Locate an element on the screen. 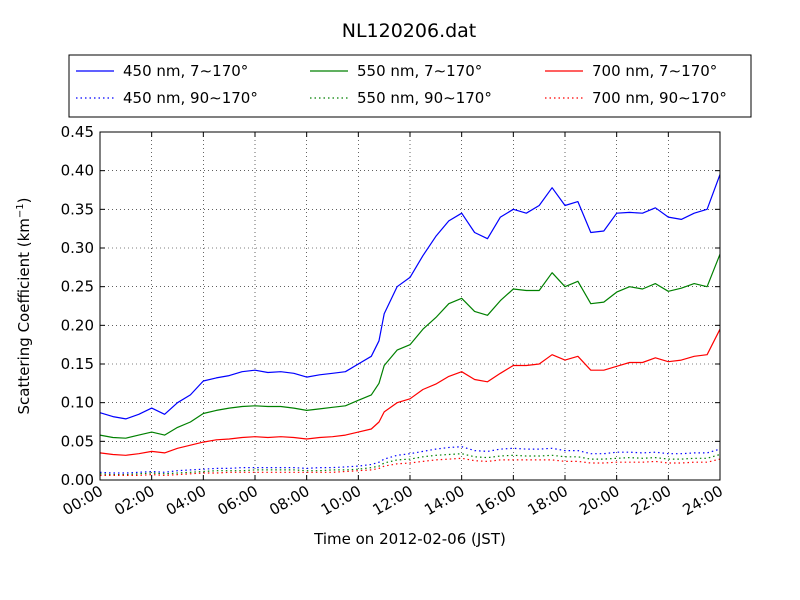  y-tick-label: 0.15 is located at coordinates (77, 364).